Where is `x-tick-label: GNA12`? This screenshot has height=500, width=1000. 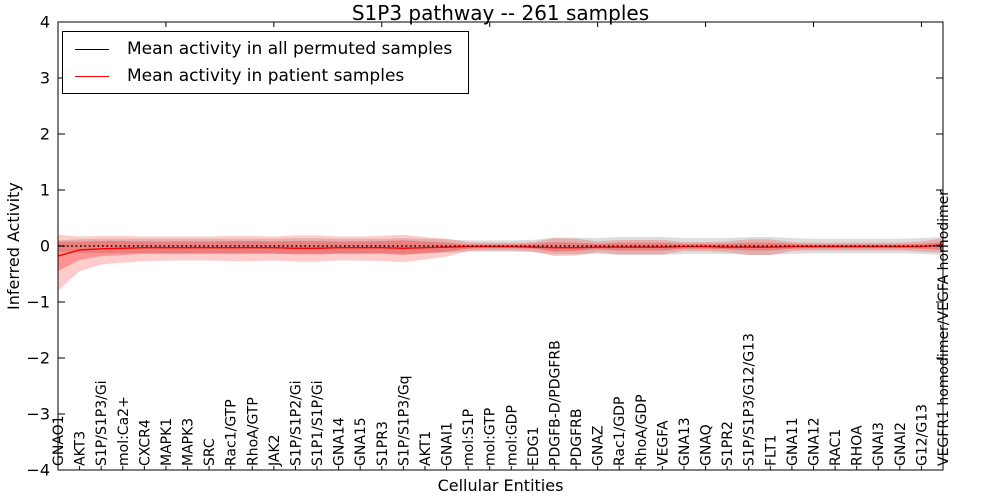 x-tick-label: GNA12 is located at coordinates (814, 441).